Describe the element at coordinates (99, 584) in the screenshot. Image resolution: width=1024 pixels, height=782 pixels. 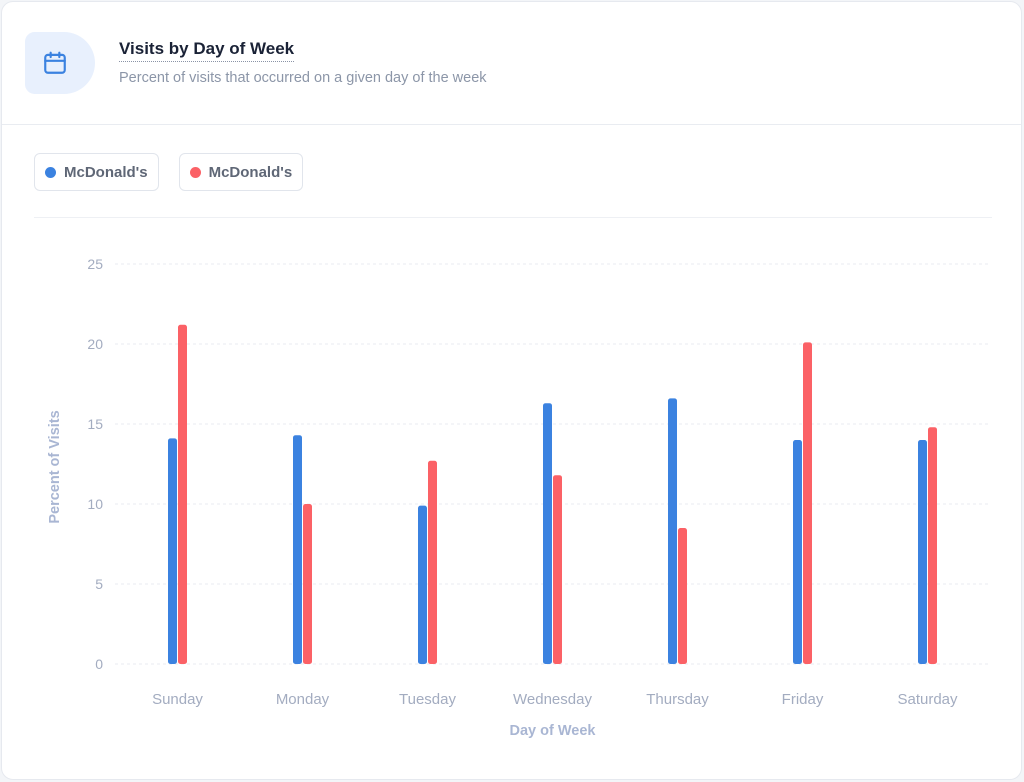
I see `y-tick-label-5: 5` at that location.